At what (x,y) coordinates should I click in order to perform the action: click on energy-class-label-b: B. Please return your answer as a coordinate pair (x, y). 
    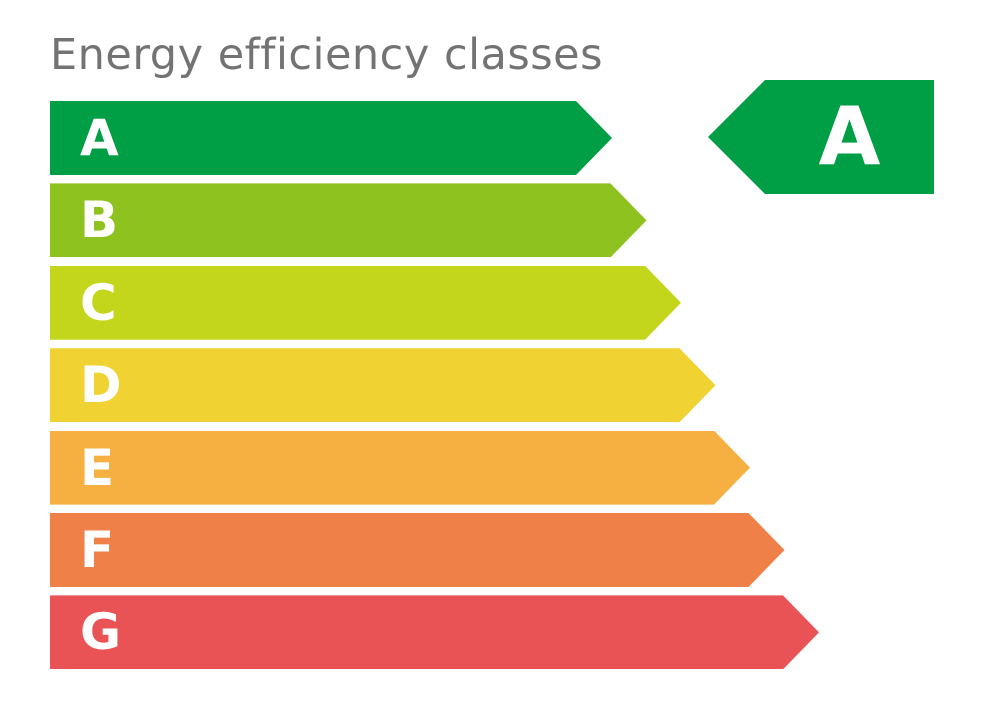
    Looking at the image, I should click on (99, 220).